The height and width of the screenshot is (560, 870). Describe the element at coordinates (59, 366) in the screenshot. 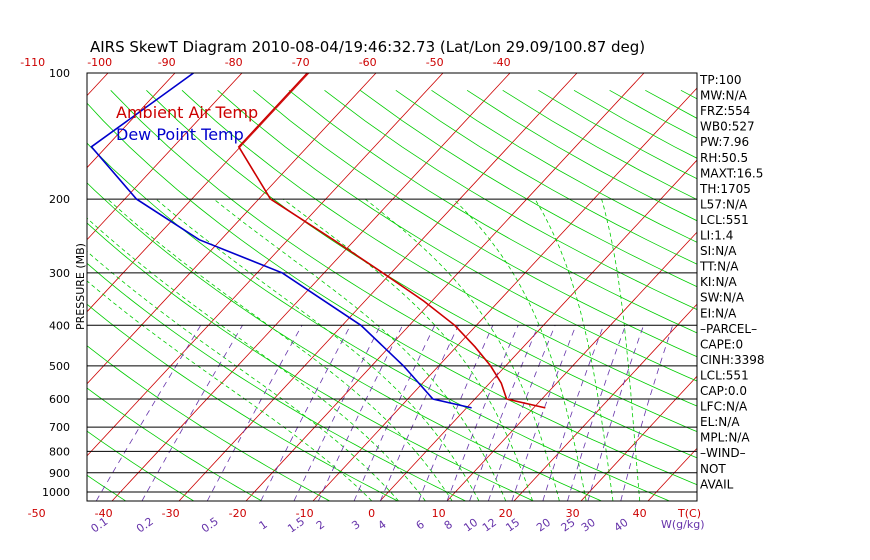

I see `pressure-tick-label: 500` at that location.